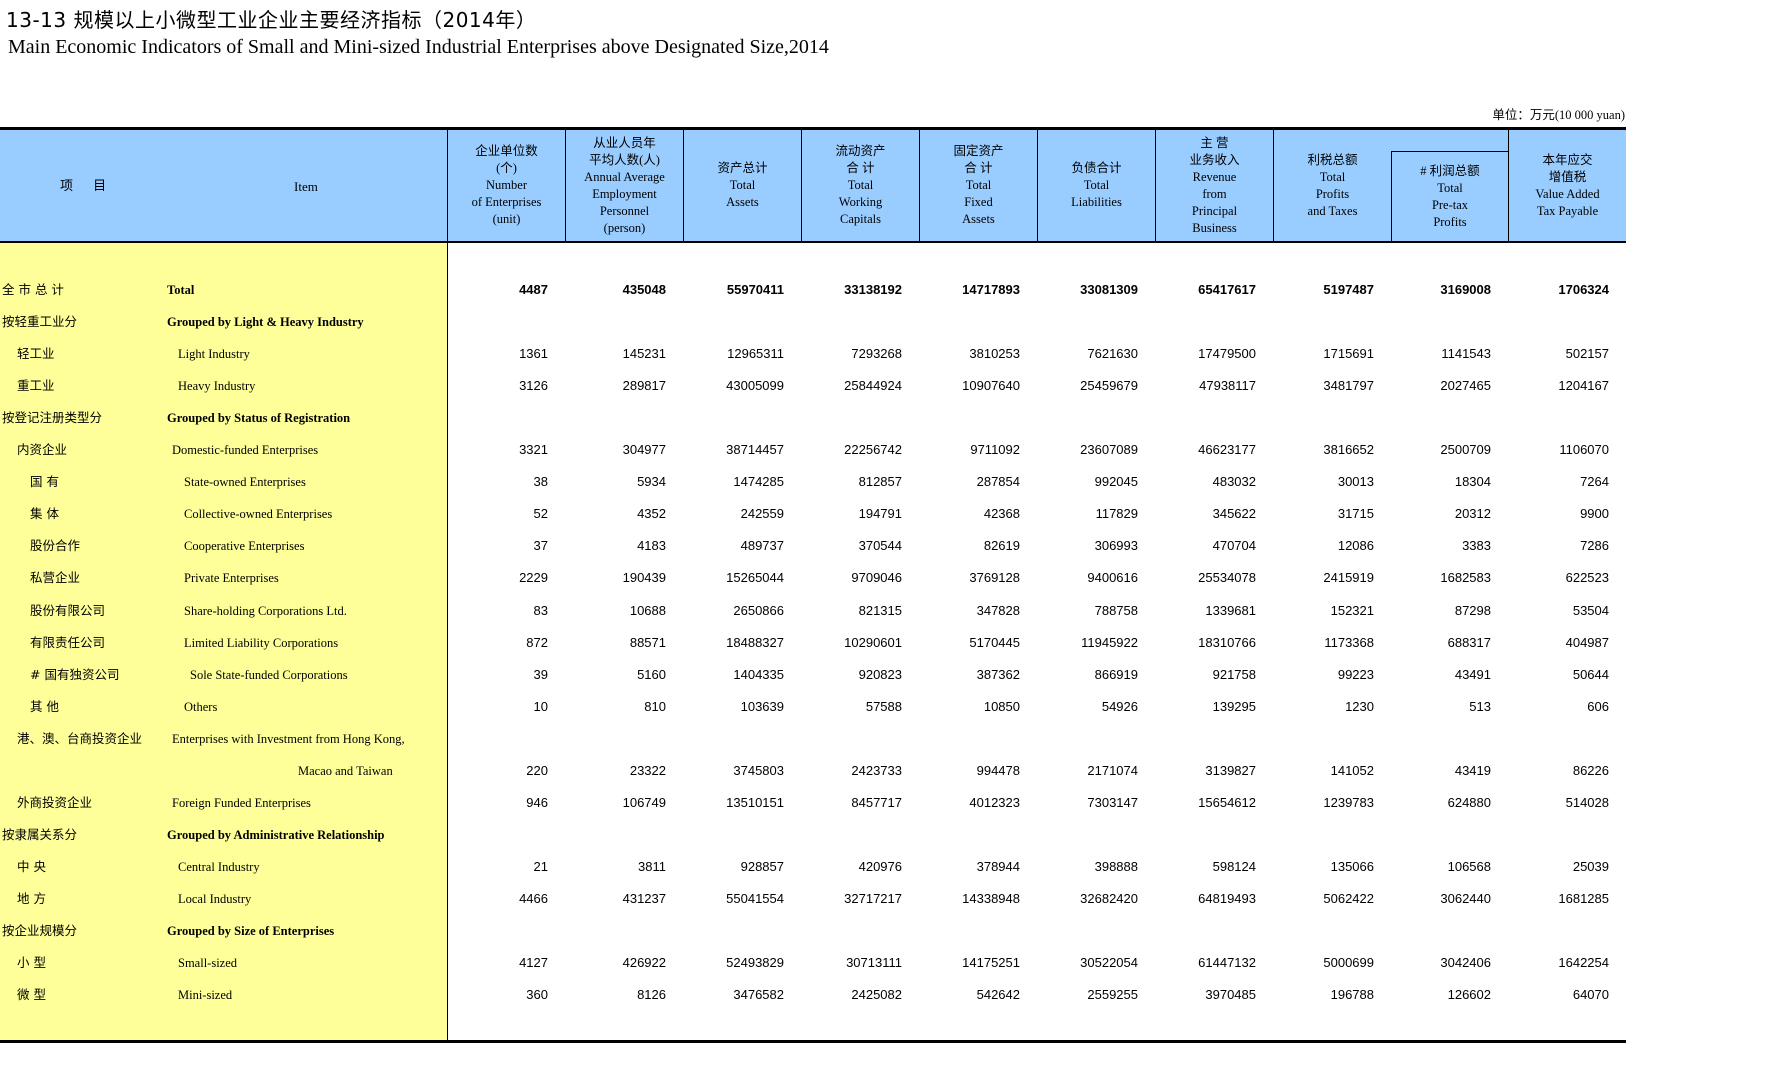 The image size is (1774, 1076). Describe the element at coordinates (245, 482) in the screenshot. I see `row-label-en: State-owned Enterprises` at that location.